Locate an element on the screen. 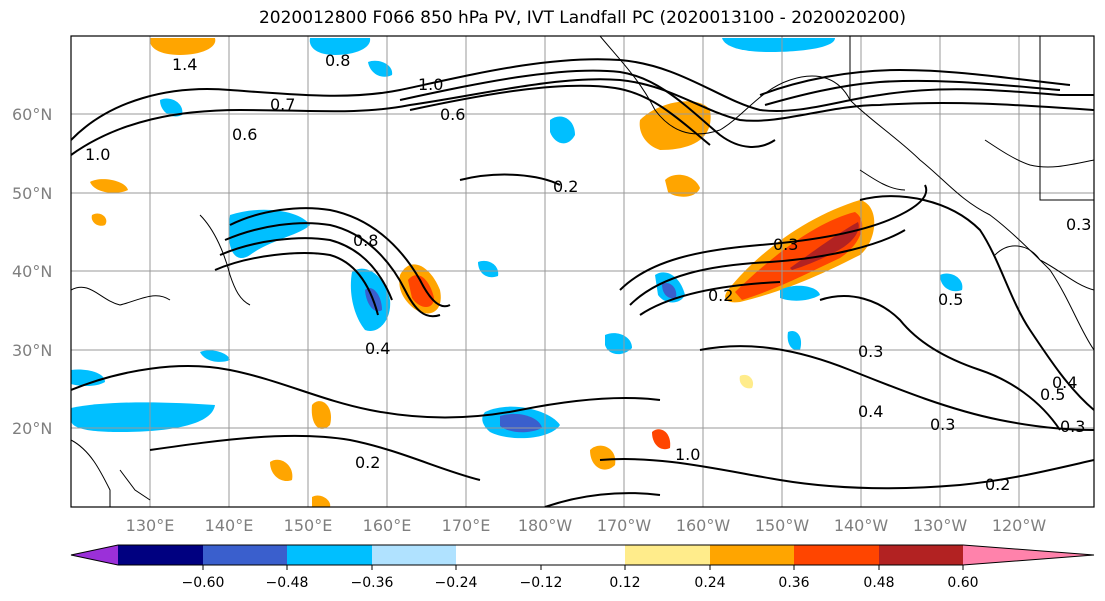  colorbar-tick-label: 0.60 is located at coordinates (962, 583).